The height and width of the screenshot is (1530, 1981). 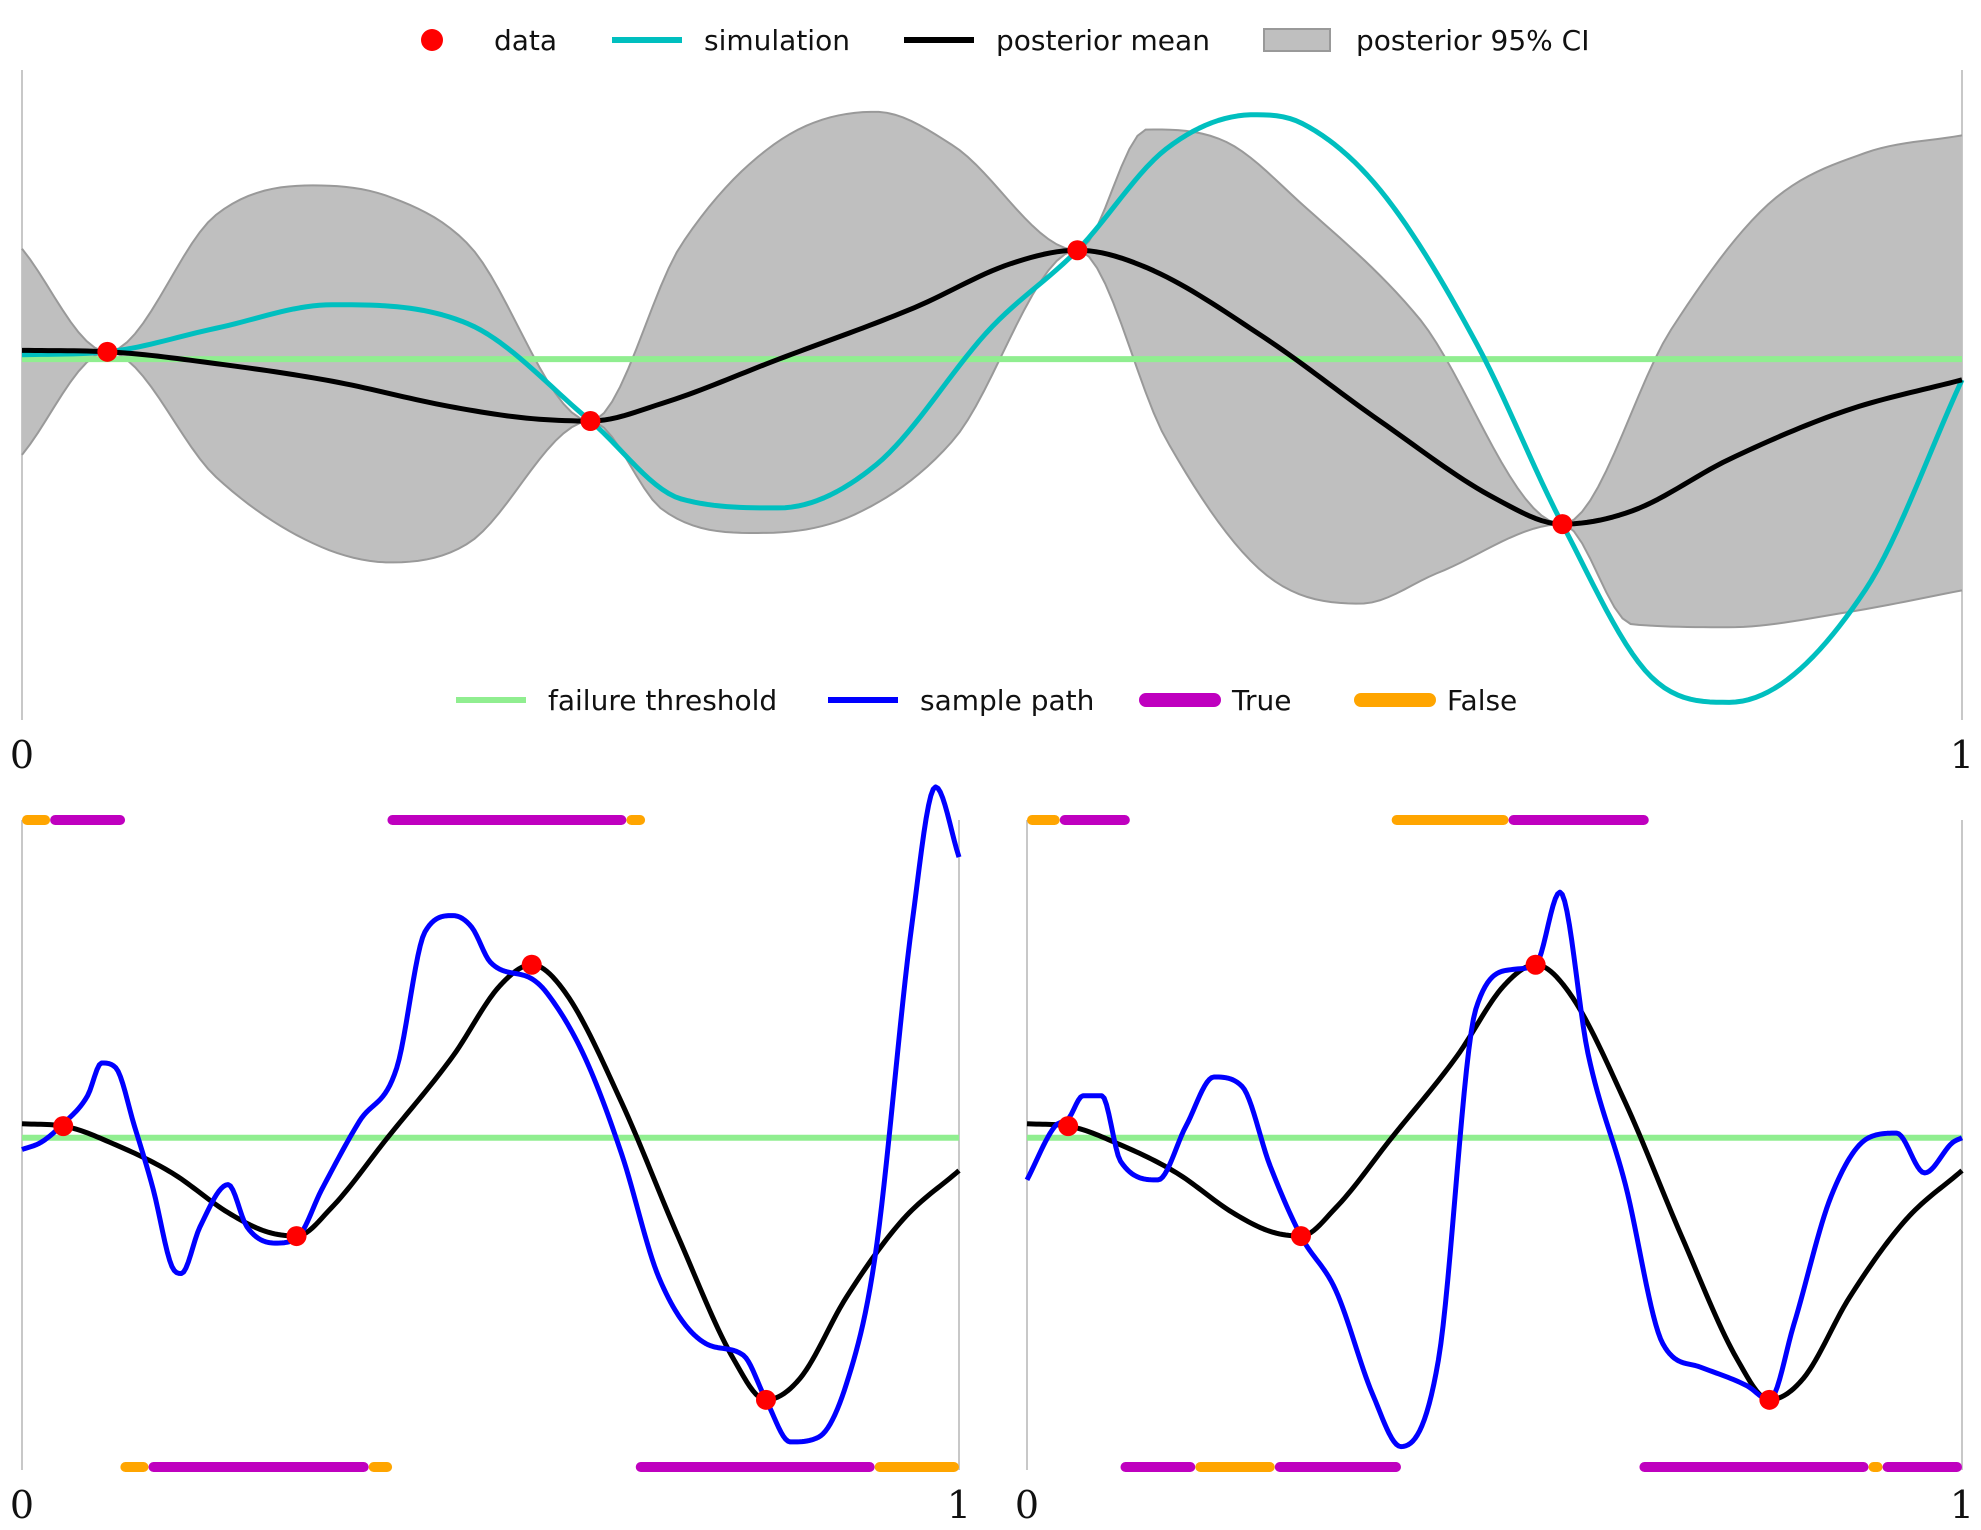 I want to click on legend-symbol-data, so click(x=432, y=40).